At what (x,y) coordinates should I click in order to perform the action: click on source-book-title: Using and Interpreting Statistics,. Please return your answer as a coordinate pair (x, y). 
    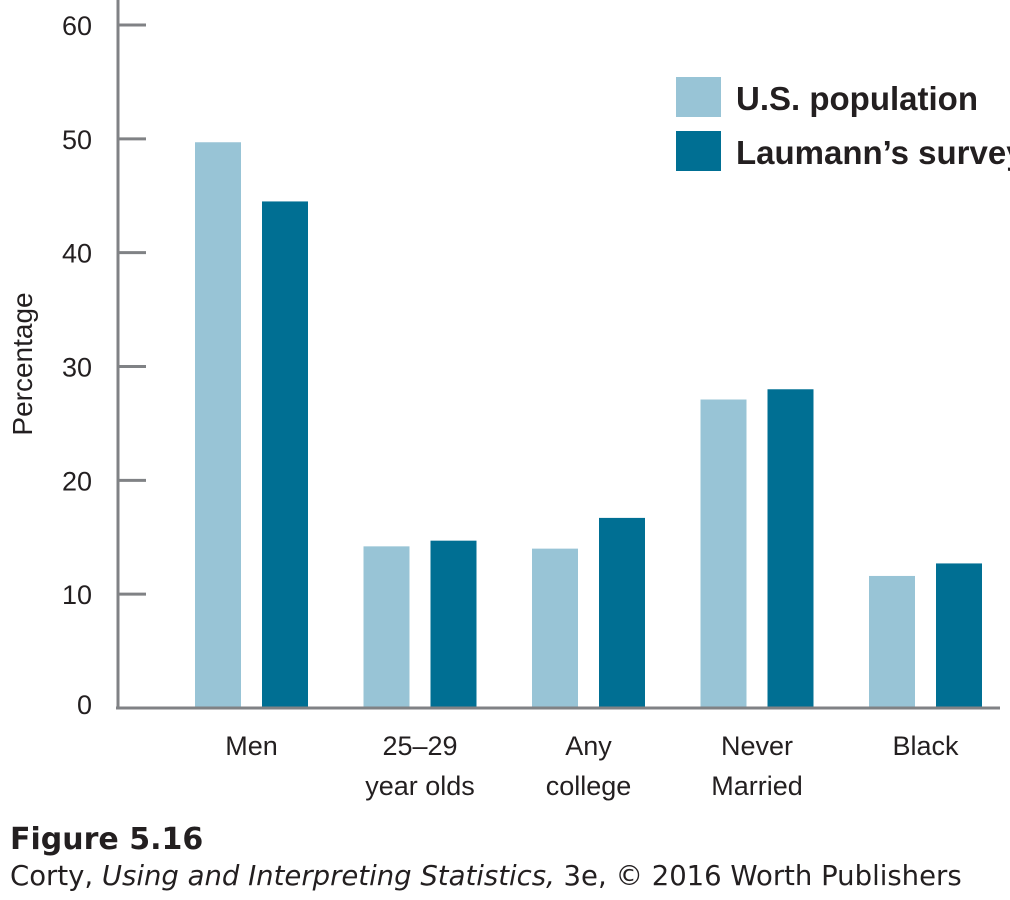
    Looking at the image, I should click on (328, 876).